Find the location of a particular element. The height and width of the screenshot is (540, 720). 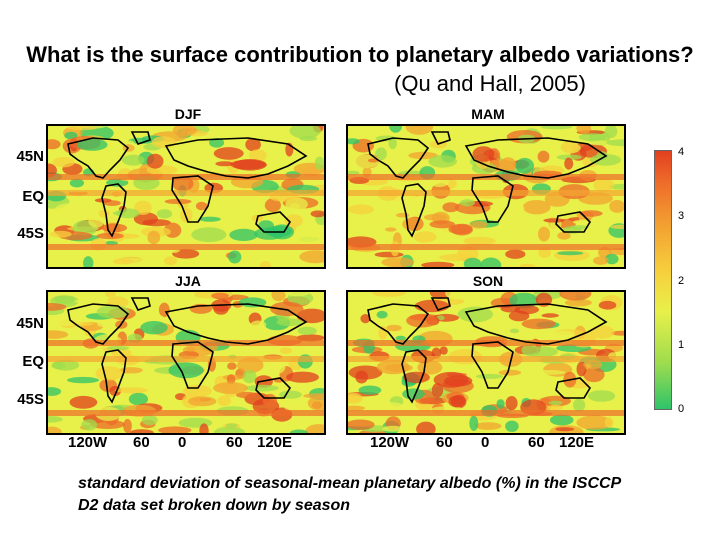

colorbar is located at coordinates (663, 280).